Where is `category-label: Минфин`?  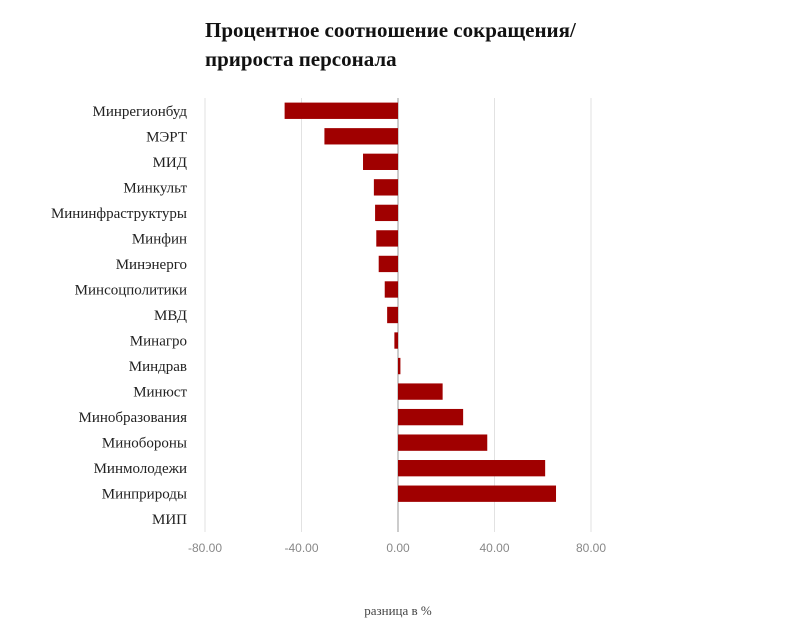
category-label: Минфин is located at coordinates (159, 239).